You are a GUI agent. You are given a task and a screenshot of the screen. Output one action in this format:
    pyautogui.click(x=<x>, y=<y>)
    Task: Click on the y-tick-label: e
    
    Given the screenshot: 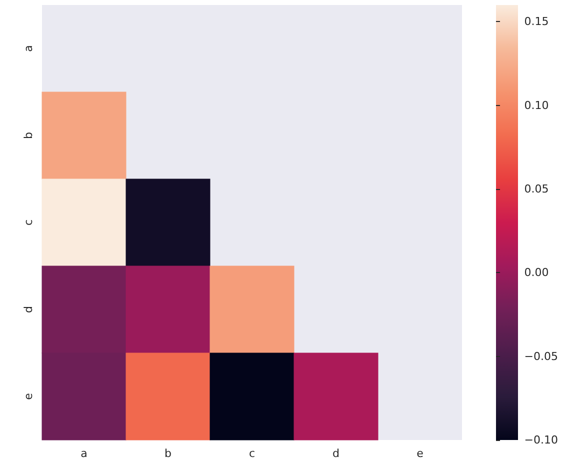 What is the action you would take?
    pyautogui.click(x=28, y=396)
    